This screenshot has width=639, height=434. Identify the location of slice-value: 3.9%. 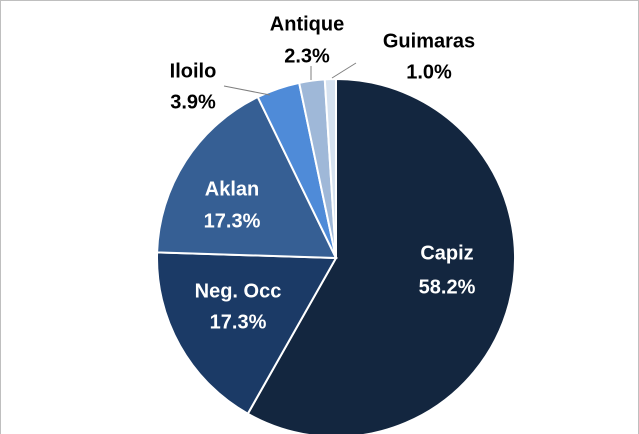
(193, 102).